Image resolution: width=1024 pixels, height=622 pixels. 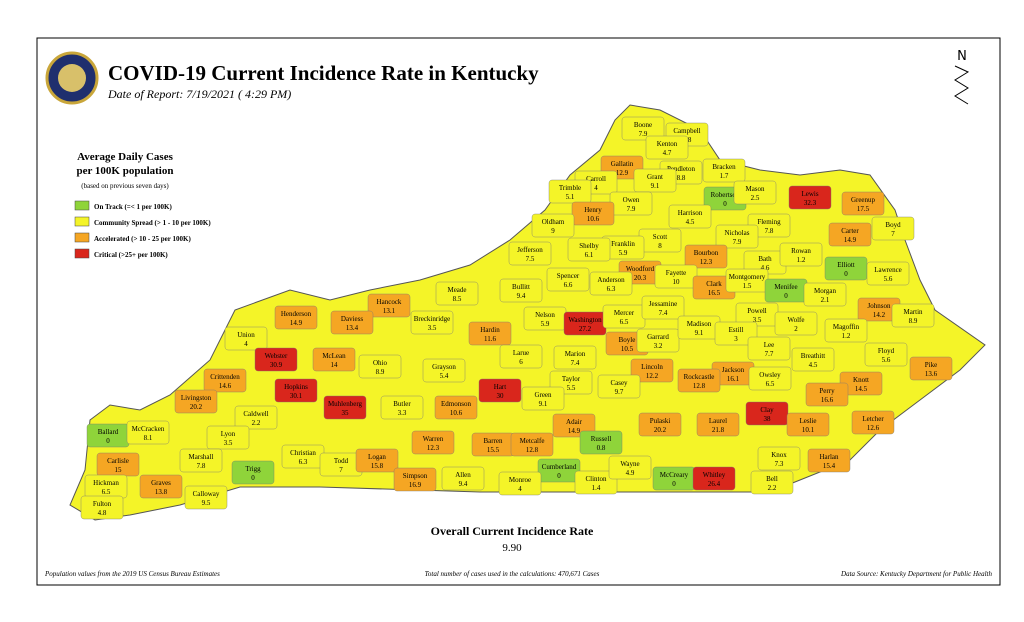 What do you see at coordinates (585, 320) in the screenshot?
I see `county-name: Washington` at bounding box center [585, 320].